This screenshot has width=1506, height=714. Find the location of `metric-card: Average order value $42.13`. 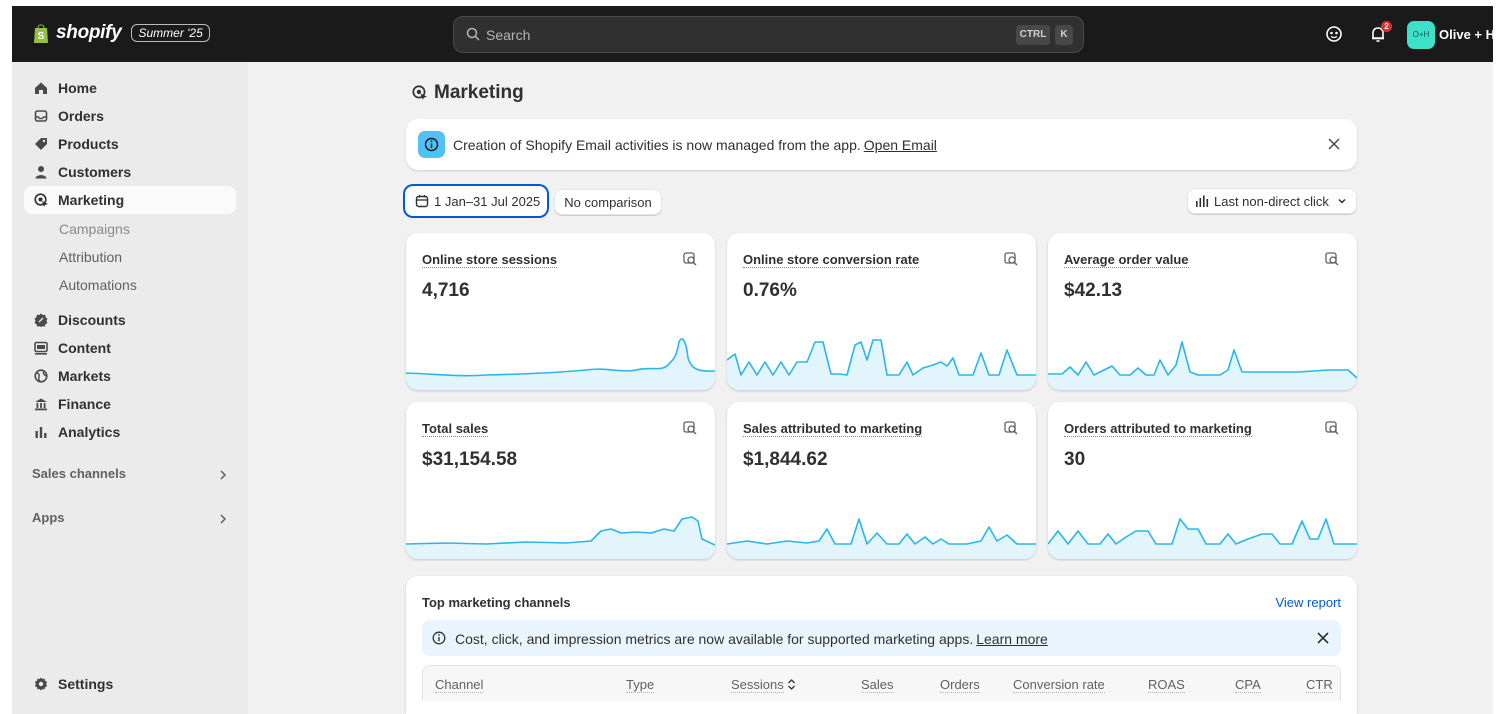

metric-card: Average order value $42.13 is located at coordinates (1202, 311).